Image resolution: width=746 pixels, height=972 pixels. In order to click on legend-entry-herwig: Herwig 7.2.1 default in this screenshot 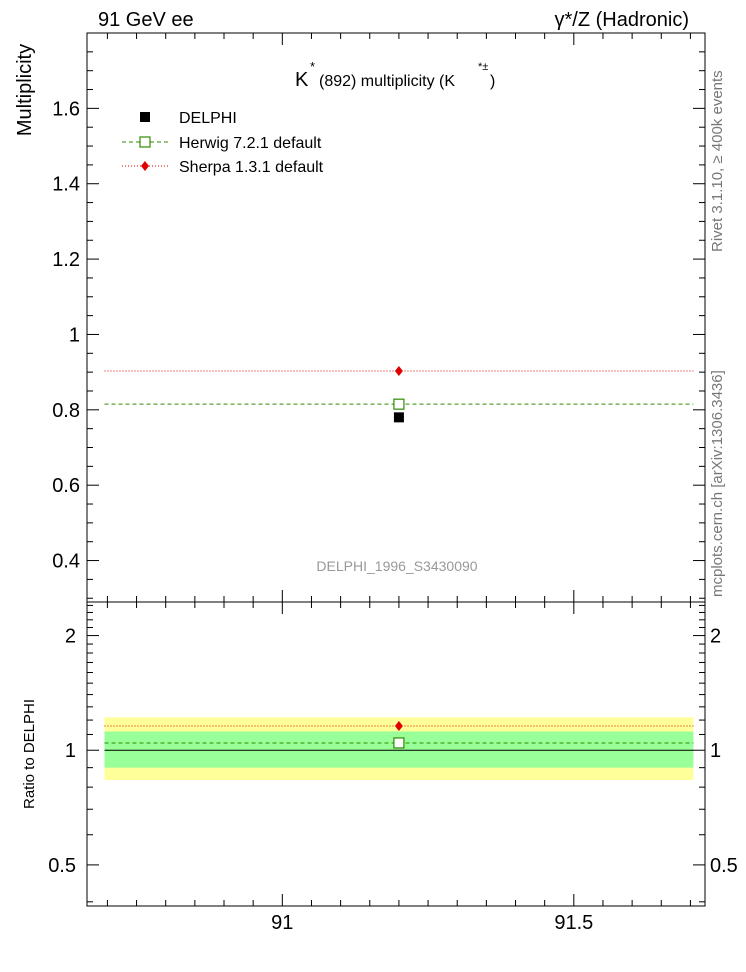, I will do `click(222, 143)`.